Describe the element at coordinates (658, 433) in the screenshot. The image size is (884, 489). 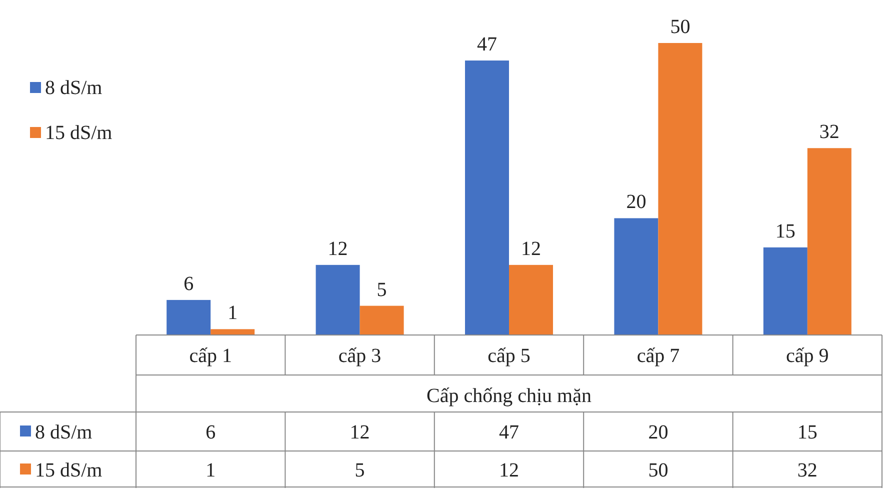
I see `text: 20` at that location.